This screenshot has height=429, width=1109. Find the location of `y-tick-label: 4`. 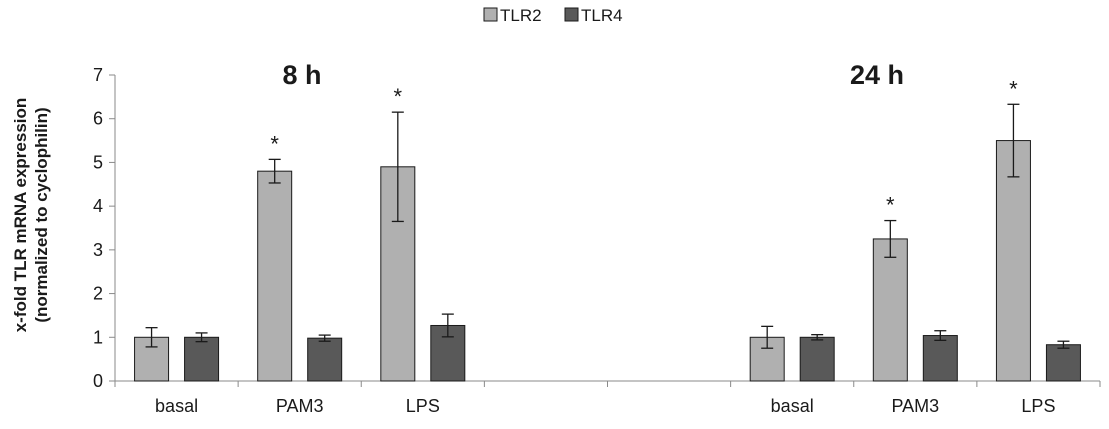

y-tick-label: 4 is located at coordinates (98, 206).